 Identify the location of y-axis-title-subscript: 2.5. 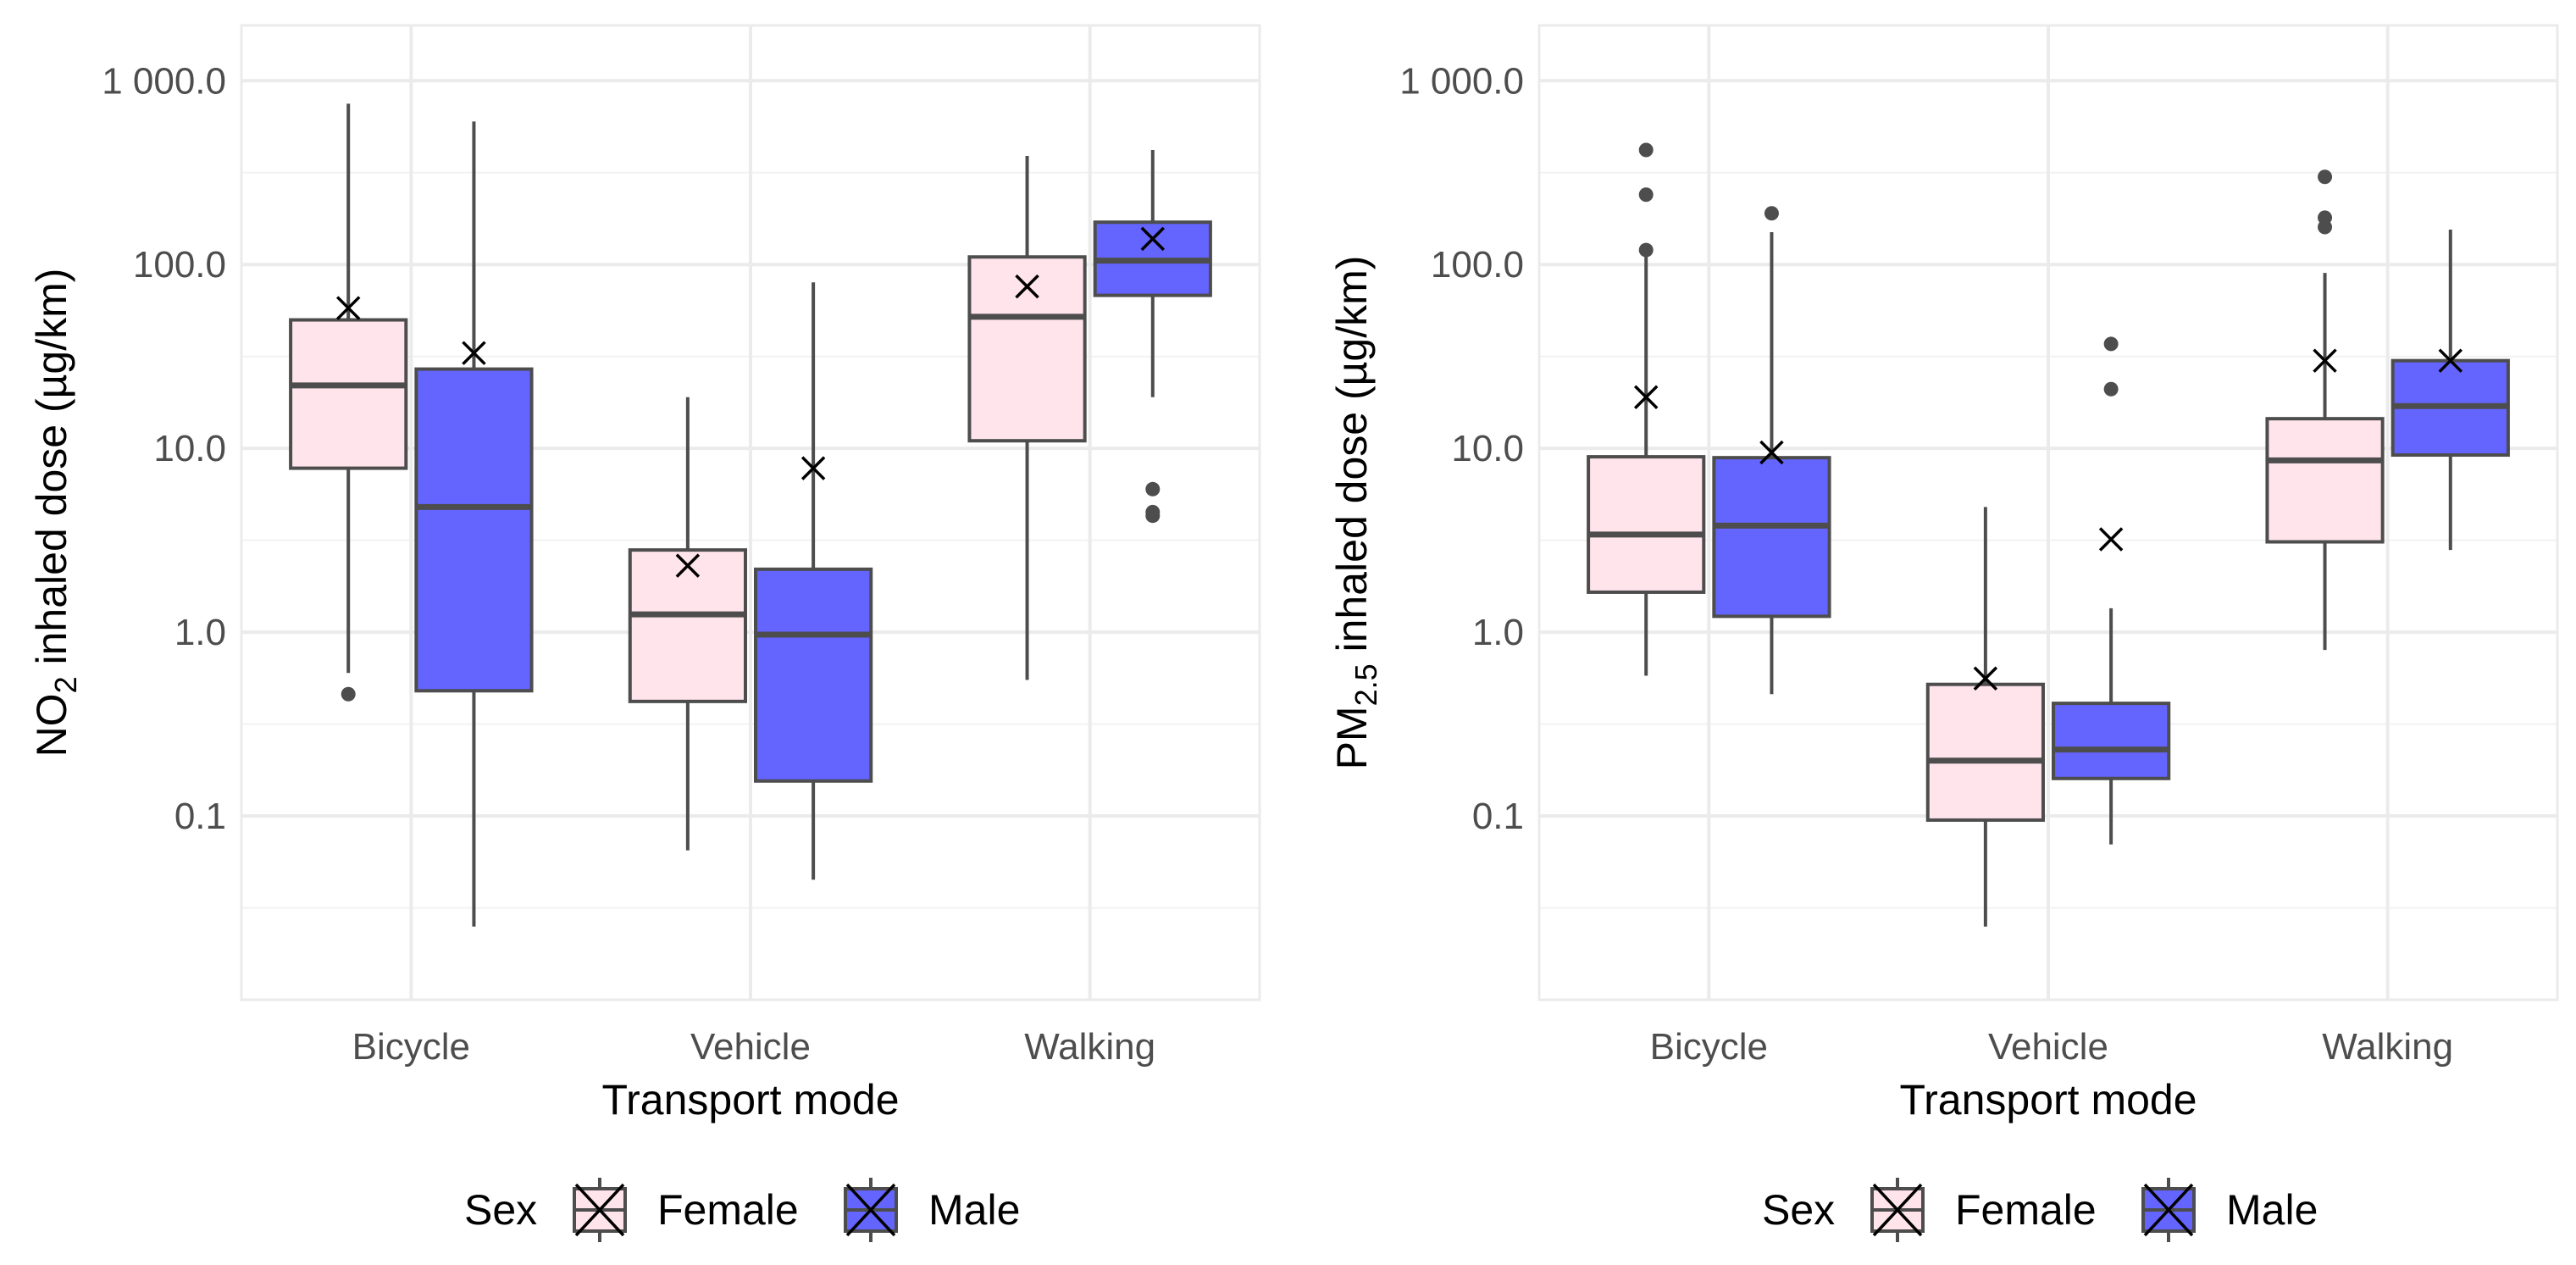
(1366, 684).